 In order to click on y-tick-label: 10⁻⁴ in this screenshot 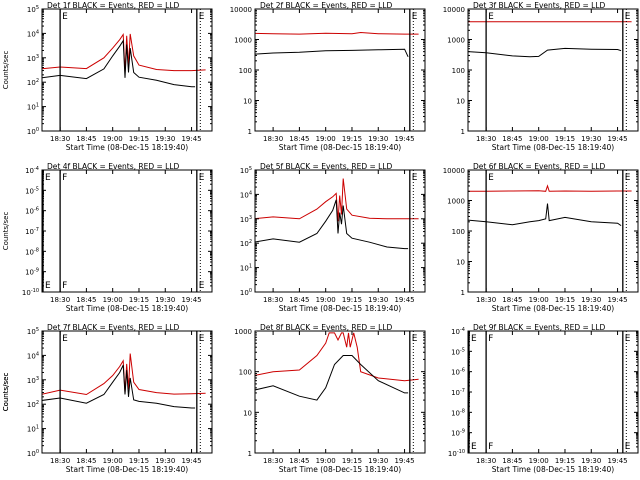, I will do `click(458, 331)`.